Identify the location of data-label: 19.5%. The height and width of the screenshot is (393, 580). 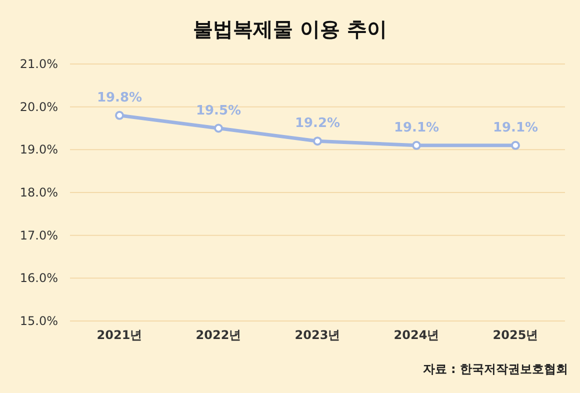
(219, 110).